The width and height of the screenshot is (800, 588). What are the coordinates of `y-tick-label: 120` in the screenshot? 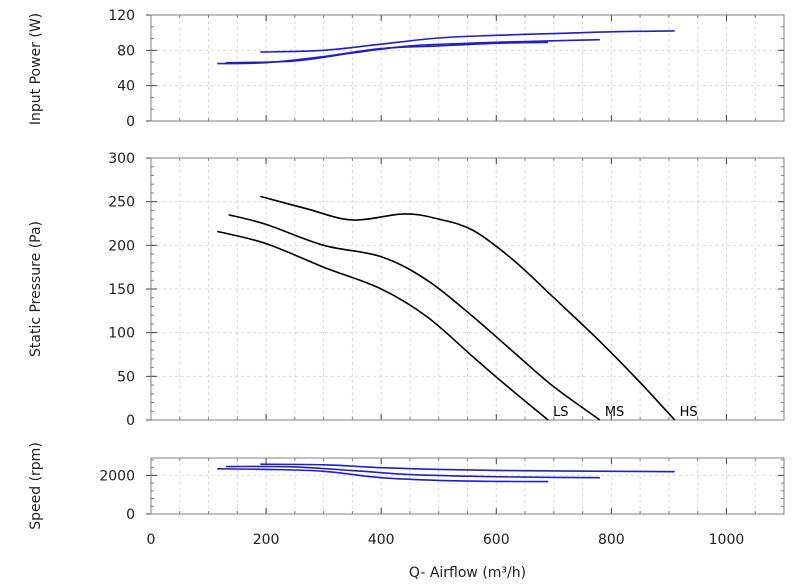 It's located at (121, 16).